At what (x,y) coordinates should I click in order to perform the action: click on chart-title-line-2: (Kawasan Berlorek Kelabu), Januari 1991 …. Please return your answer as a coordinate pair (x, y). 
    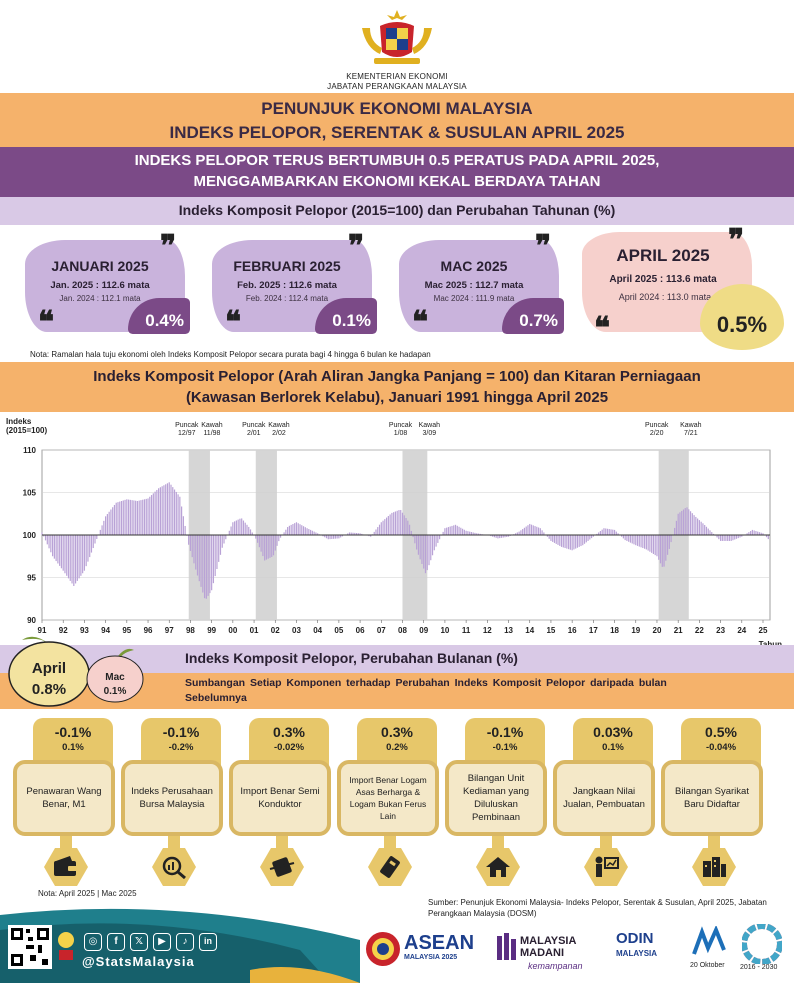
    Looking at the image, I should click on (397, 397).